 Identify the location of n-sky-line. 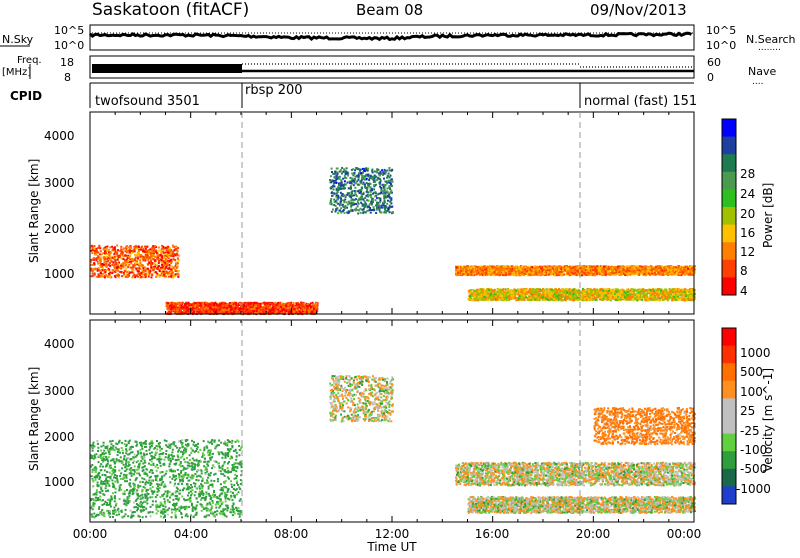
(391, 36).